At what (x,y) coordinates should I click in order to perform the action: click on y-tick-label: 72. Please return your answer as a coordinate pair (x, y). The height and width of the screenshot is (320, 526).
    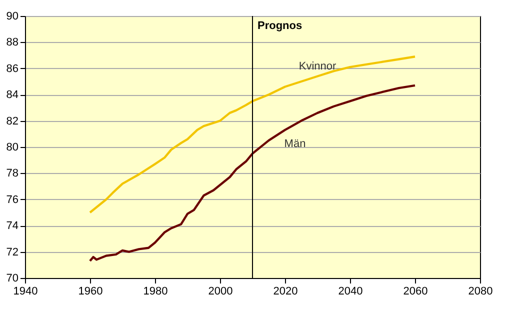
    Looking at the image, I should click on (12, 252).